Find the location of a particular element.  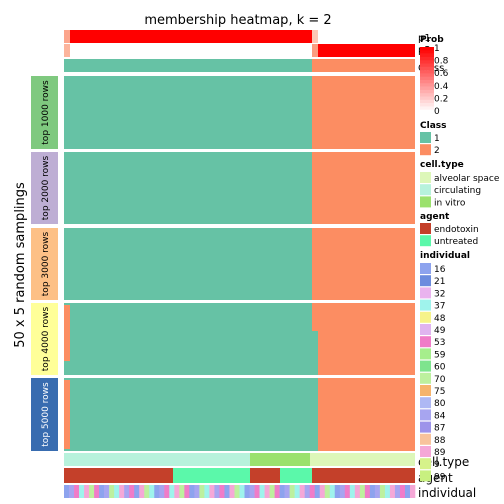

row-group-label: top 1000 rows is located at coordinates (46, 112).